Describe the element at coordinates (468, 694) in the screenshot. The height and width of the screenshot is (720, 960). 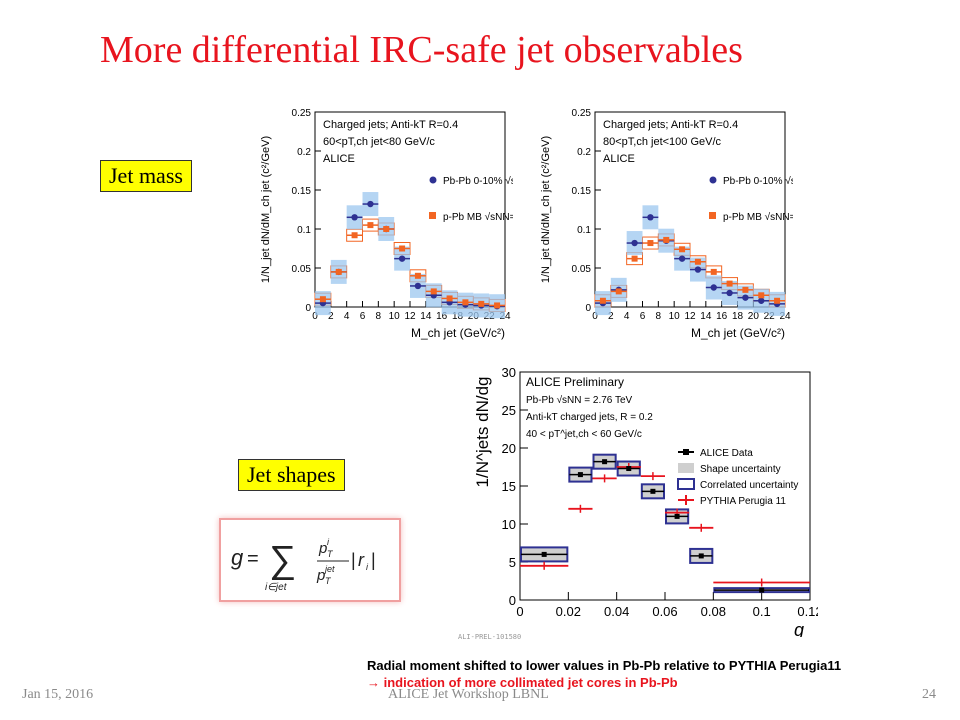
I see `footer-event: ALICE Jet Workshop LBNL` at that location.